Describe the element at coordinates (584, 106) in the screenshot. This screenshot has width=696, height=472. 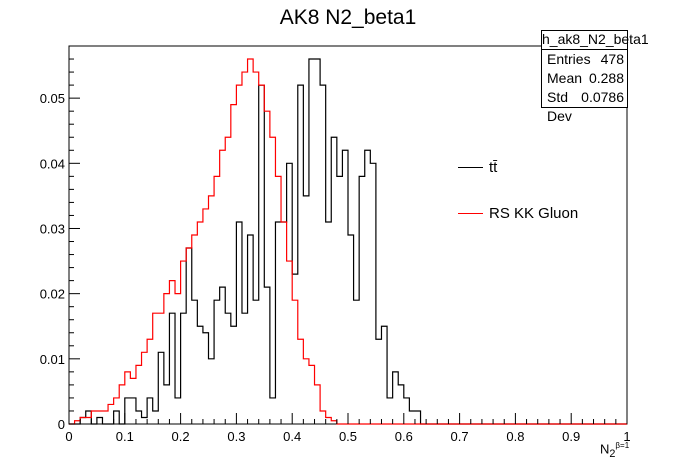
I see `stats-row-stddev: Std Dev 0.0786` at that location.